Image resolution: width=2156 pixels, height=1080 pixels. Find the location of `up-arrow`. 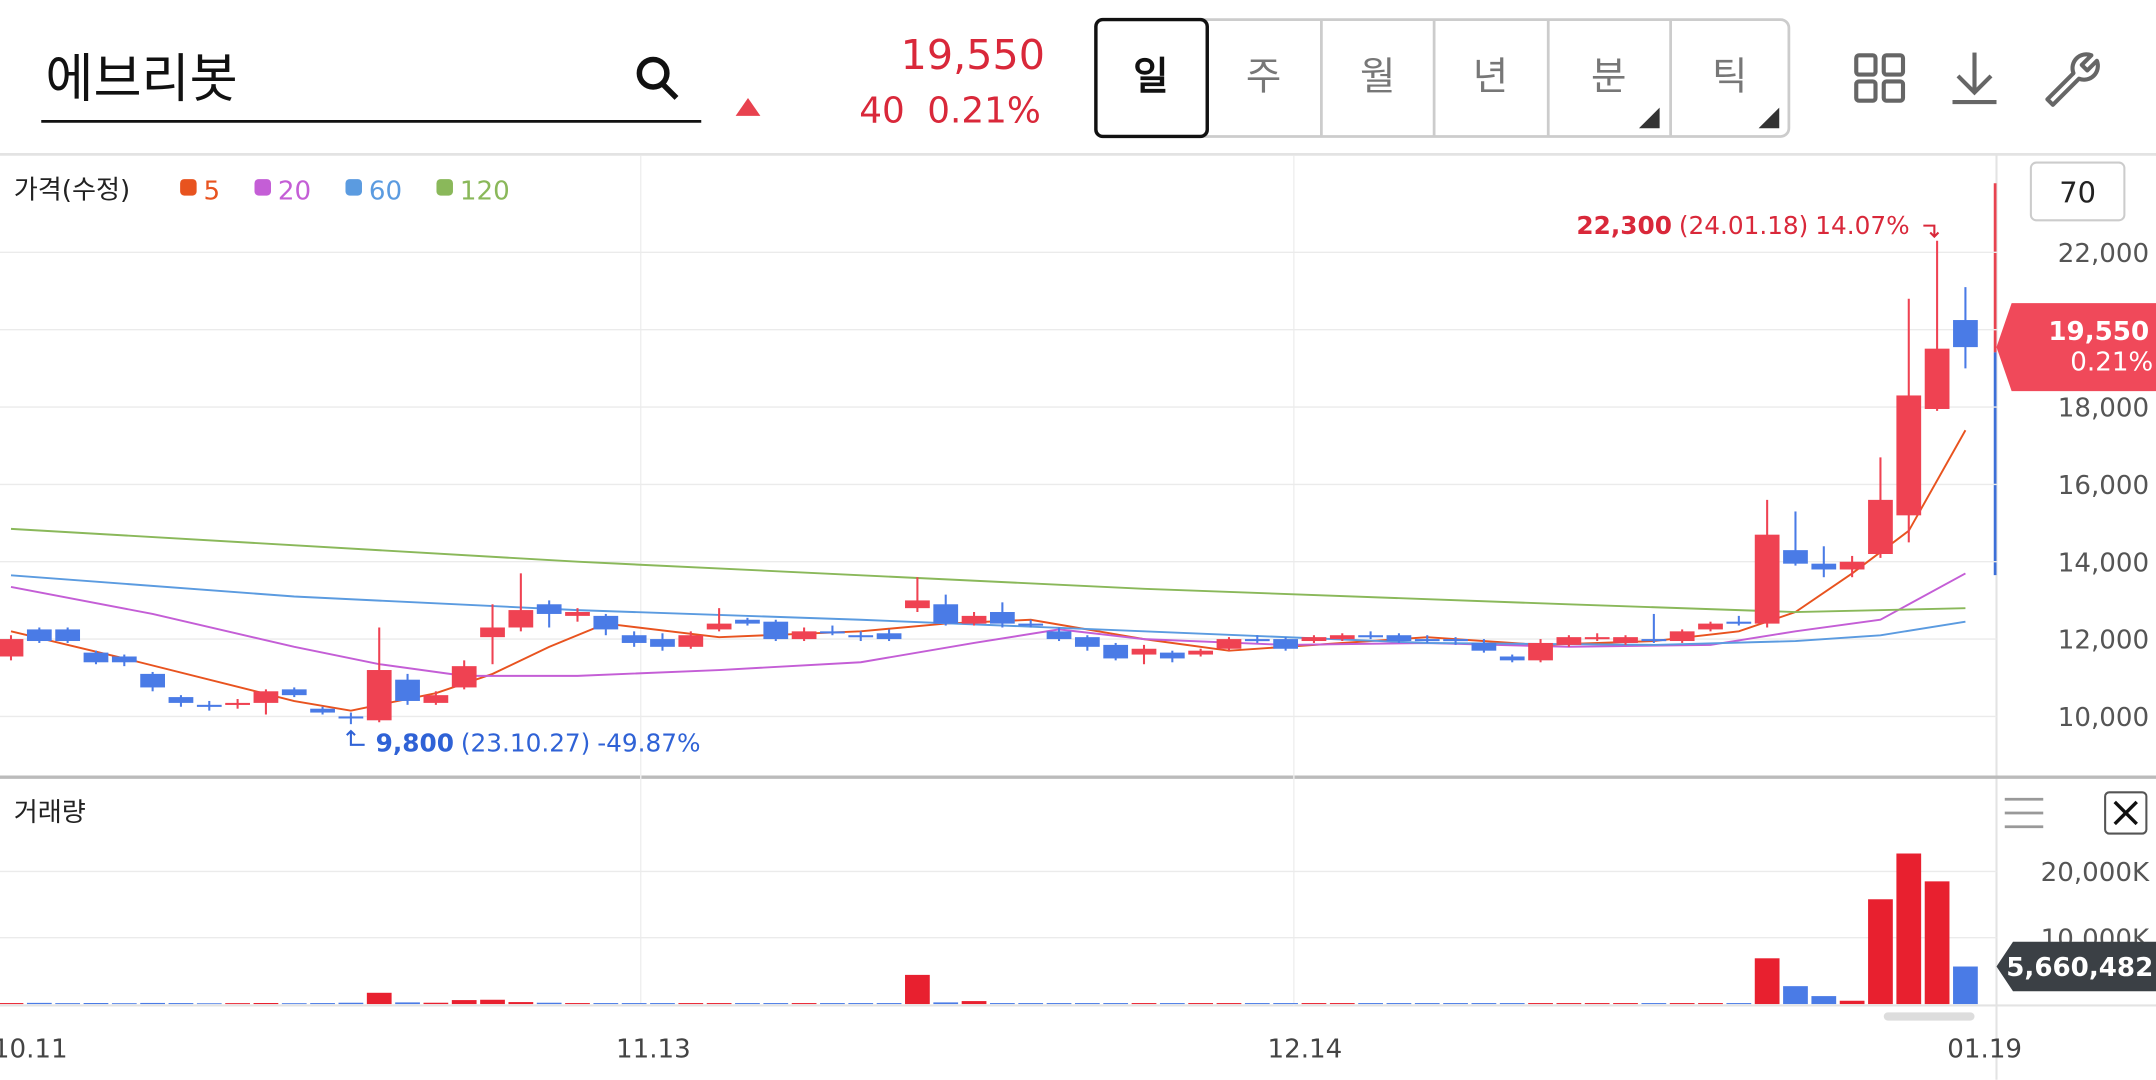

up-arrow is located at coordinates (748, 106).